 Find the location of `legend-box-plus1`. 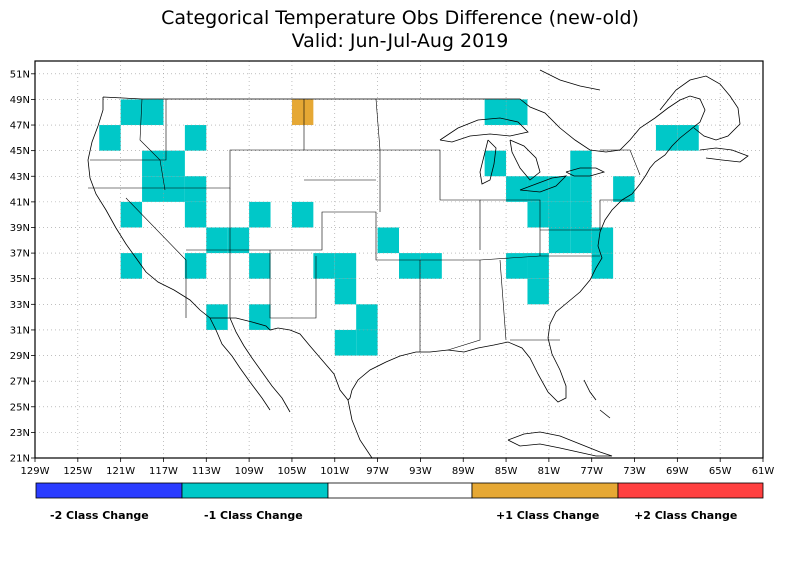

legend-box-plus1 is located at coordinates (545, 490).